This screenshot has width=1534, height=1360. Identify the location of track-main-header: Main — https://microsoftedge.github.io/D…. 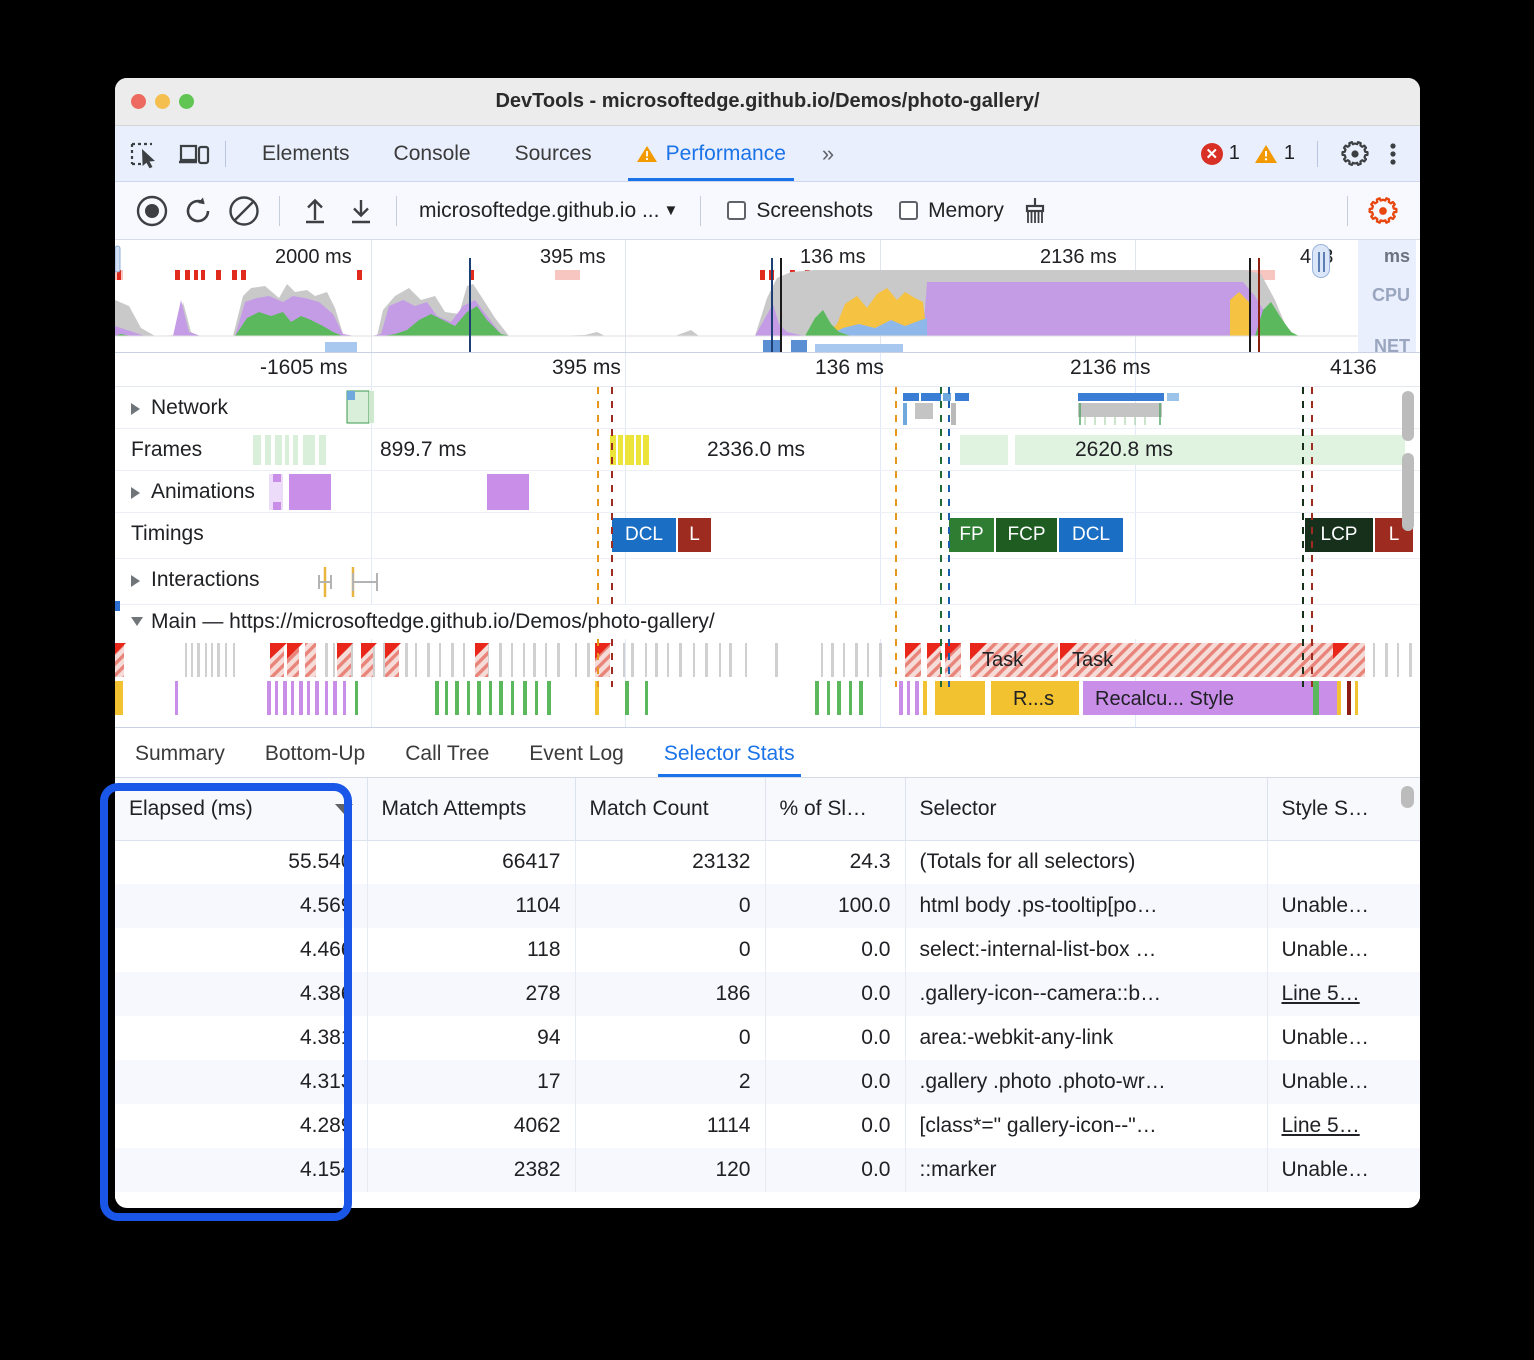
(767, 620).